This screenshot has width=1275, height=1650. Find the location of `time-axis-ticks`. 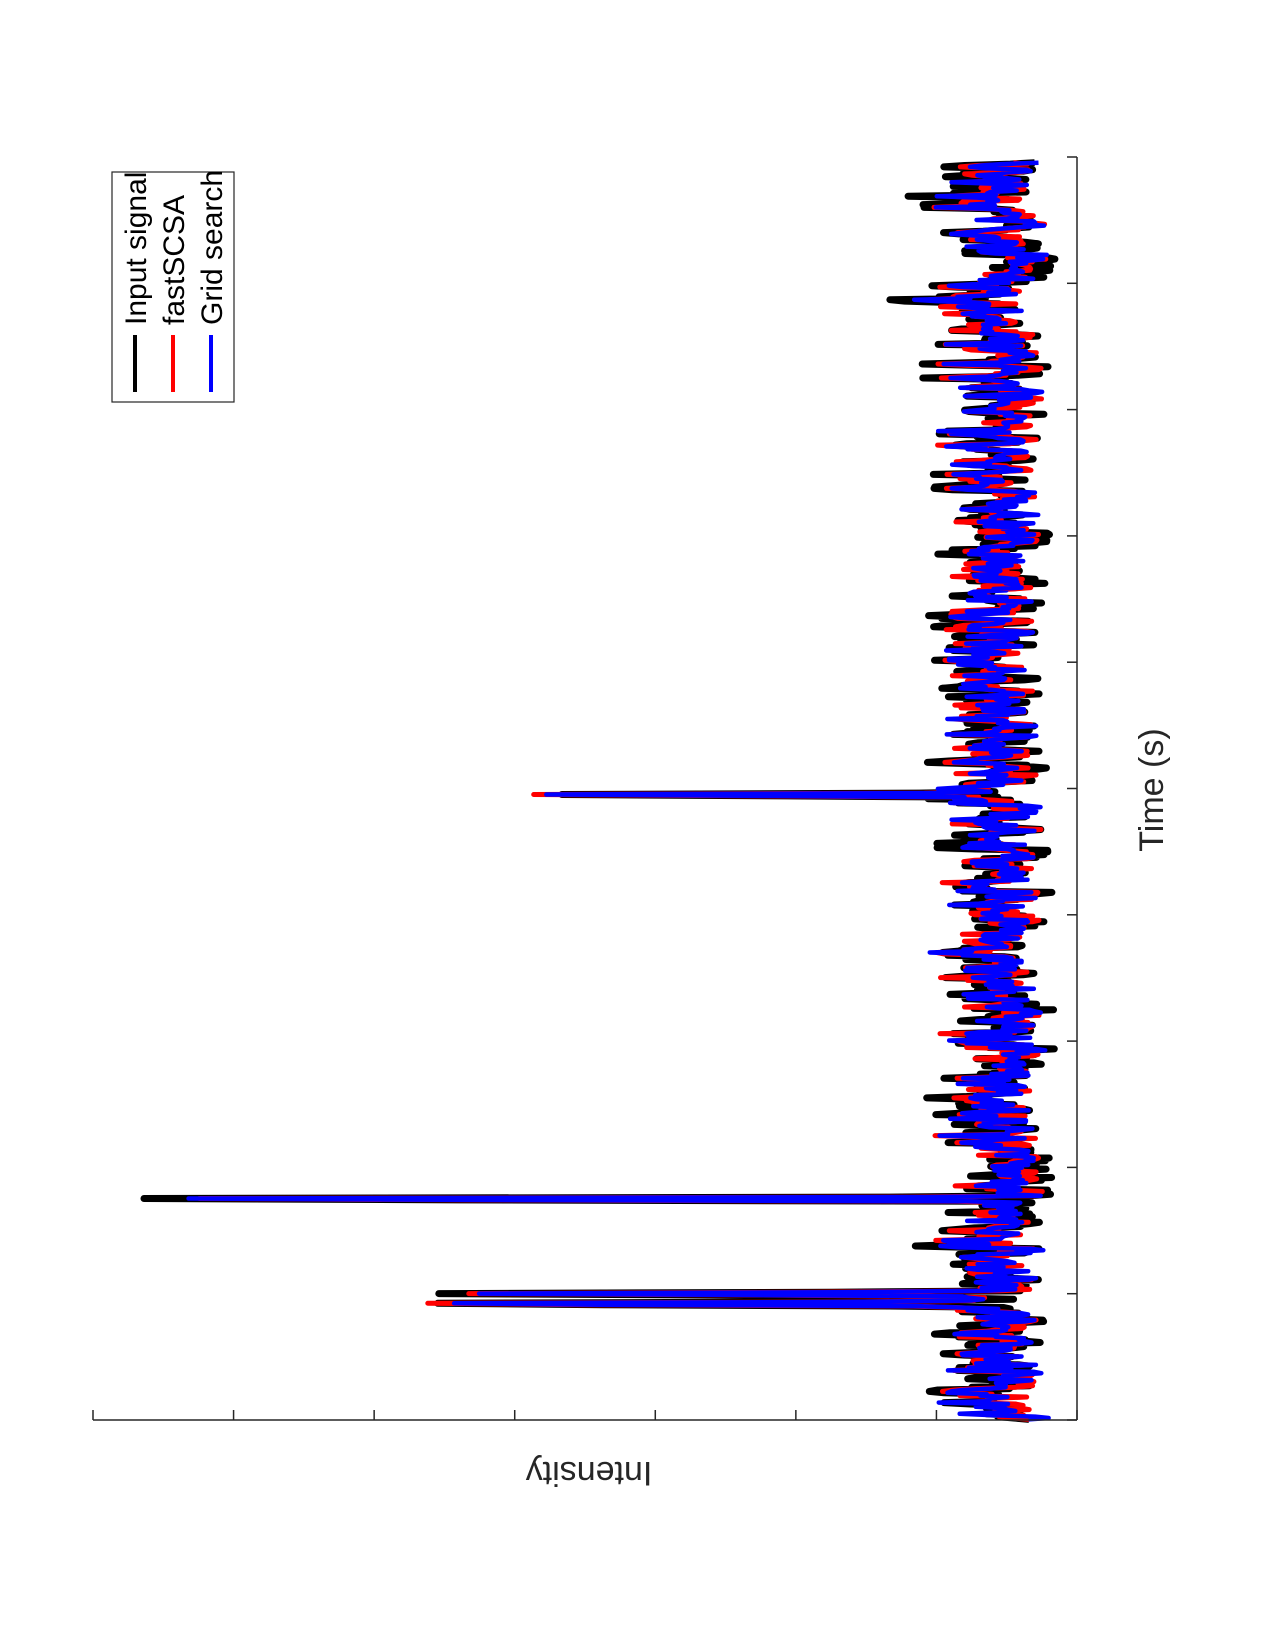

time-axis-ticks is located at coordinates (1072, 788).